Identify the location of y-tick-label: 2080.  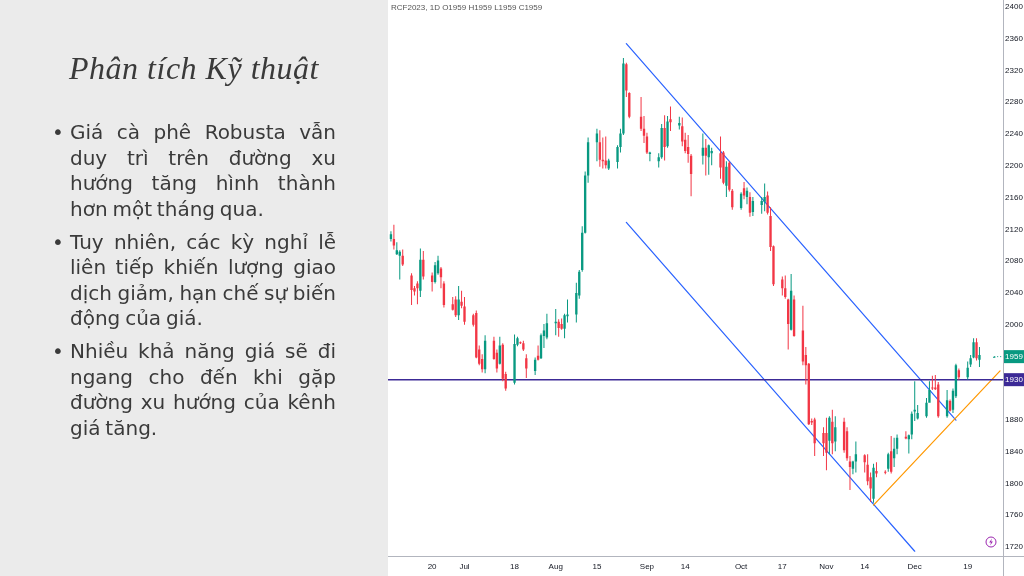
(1014, 261).